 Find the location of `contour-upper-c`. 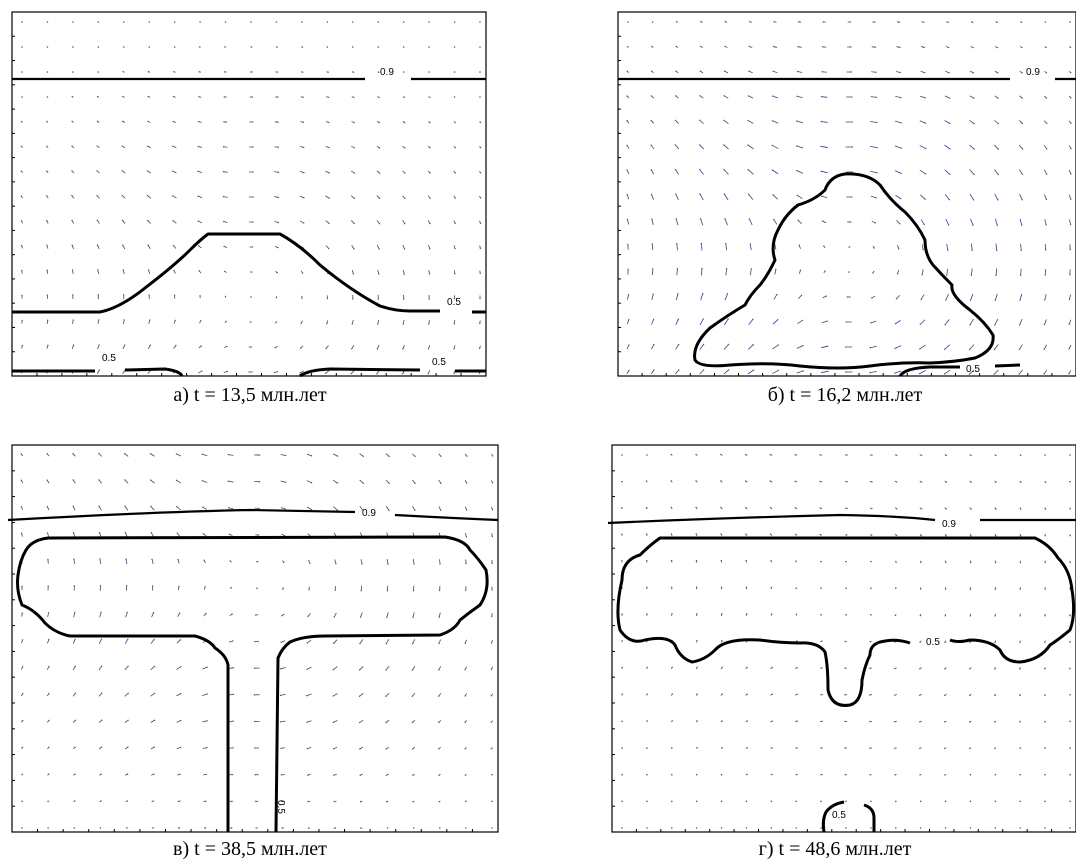

contour-upper-c is located at coordinates (253, 515).